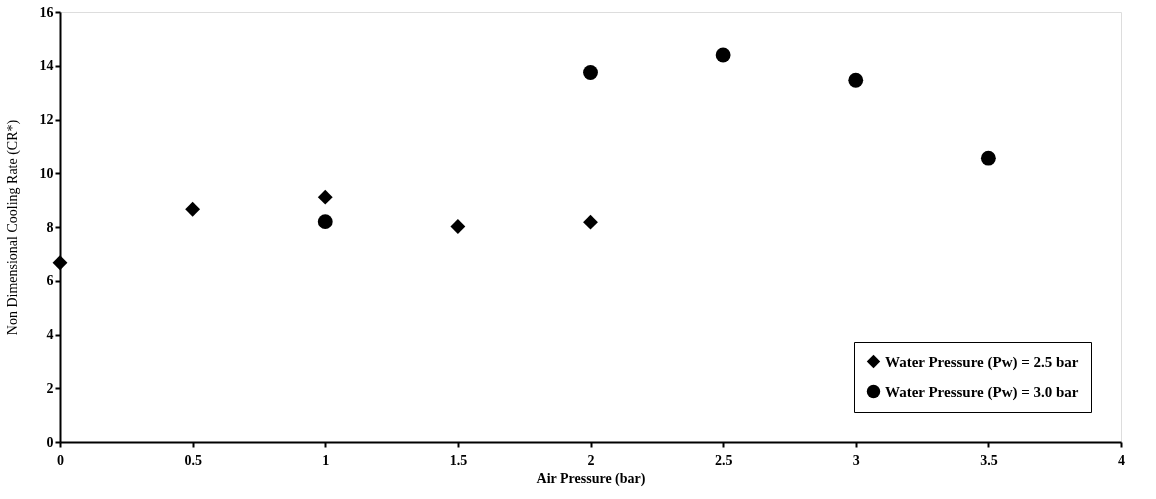 The image size is (1156, 499). Describe the element at coordinates (50, 442) in the screenshot. I see `y-tick-label: 0` at that location.